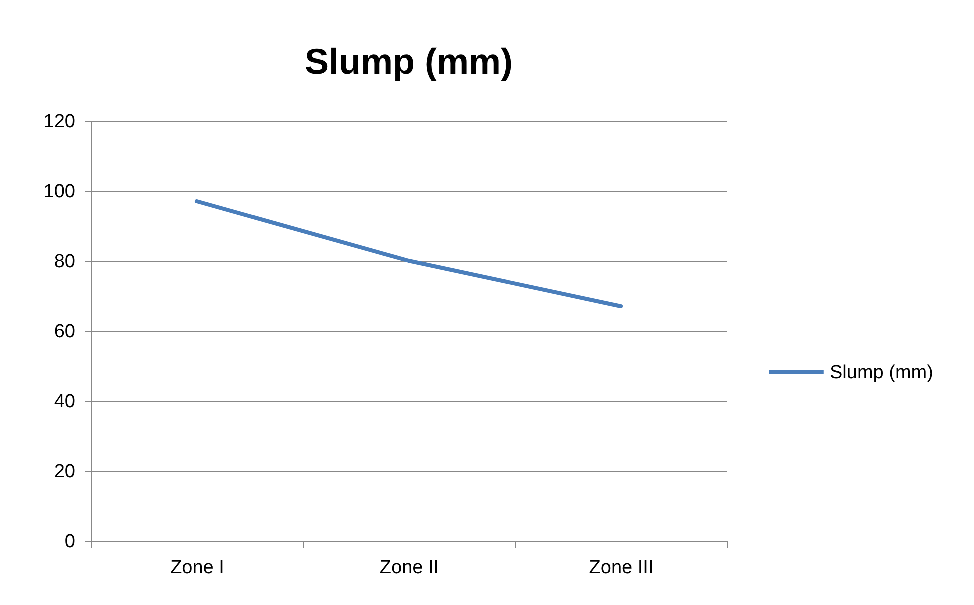 This screenshot has height=605, width=974. Describe the element at coordinates (60, 122) in the screenshot. I see `y-tick-label: 120` at that location.